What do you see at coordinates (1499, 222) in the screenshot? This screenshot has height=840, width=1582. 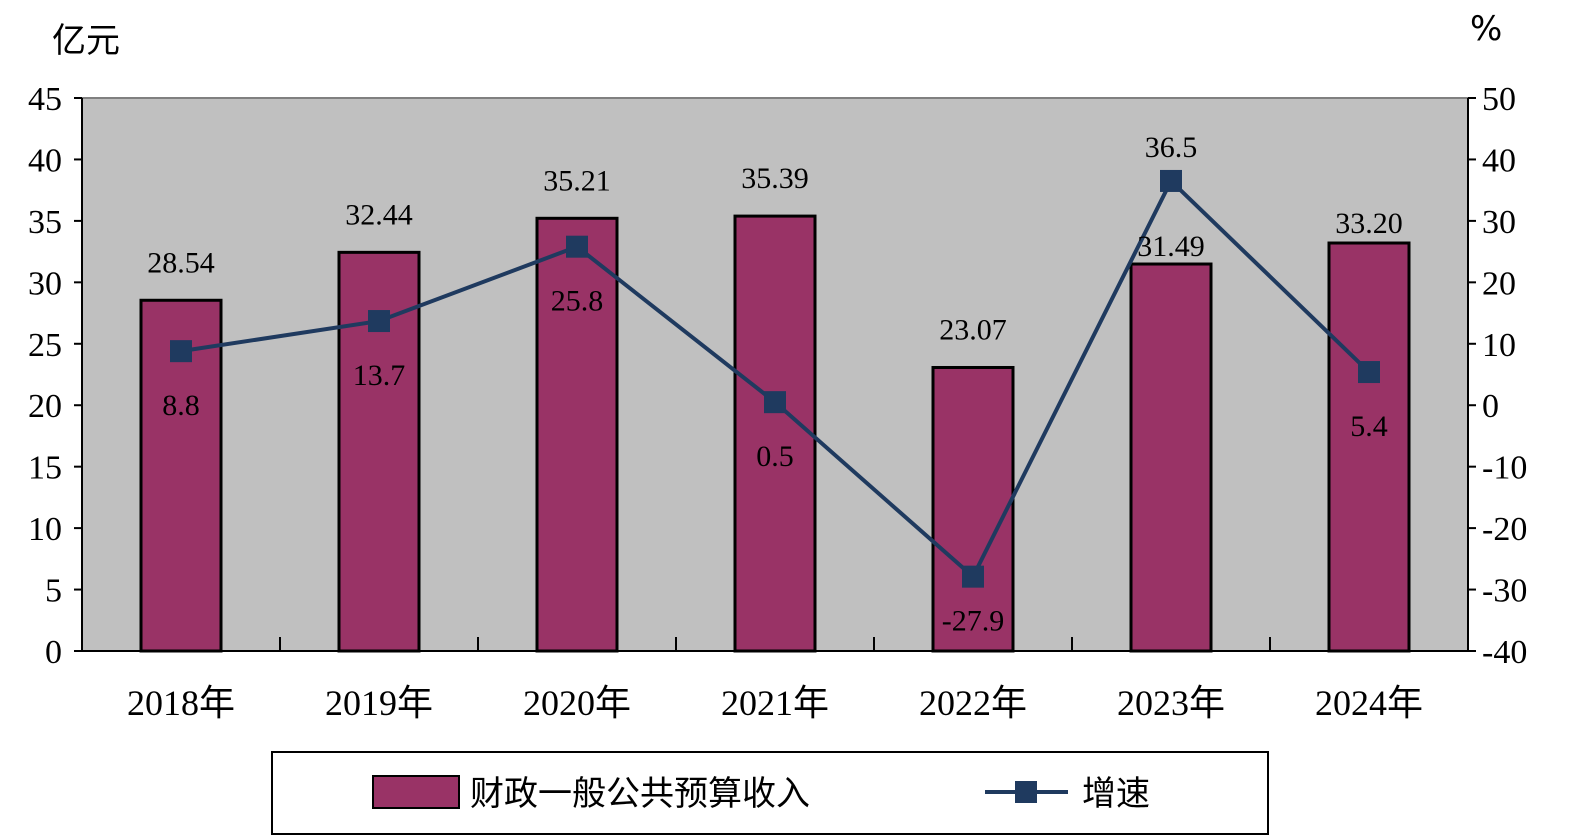 I see `right-tick-label: 30` at bounding box center [1499, 222].